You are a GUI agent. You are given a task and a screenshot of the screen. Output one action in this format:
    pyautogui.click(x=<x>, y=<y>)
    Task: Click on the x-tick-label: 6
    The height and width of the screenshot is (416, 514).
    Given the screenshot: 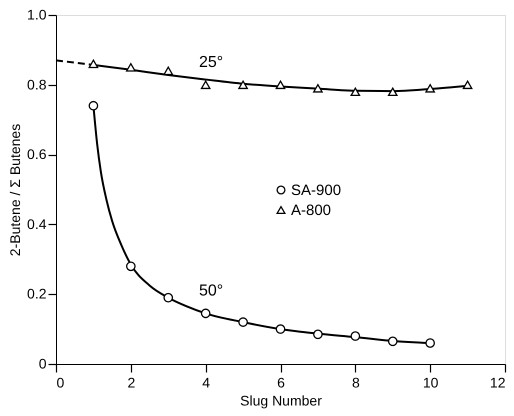 What is the action you would take?
    pyautogui.click(x=281, y=382)
    